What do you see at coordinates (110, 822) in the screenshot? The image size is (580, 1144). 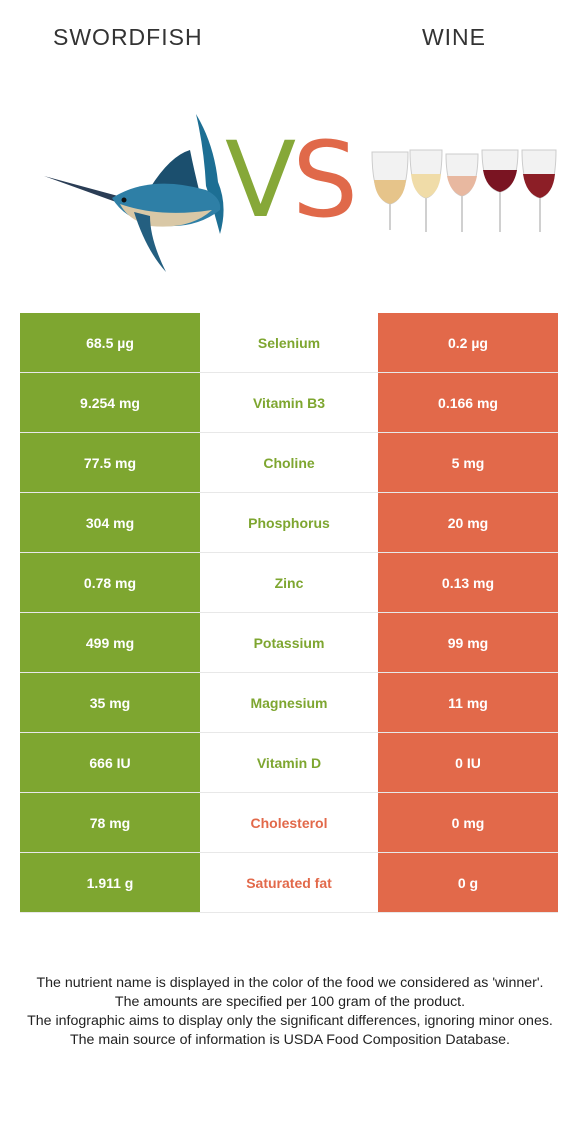 I see `left-value: 78 mg` at bounding box center [110, 822].